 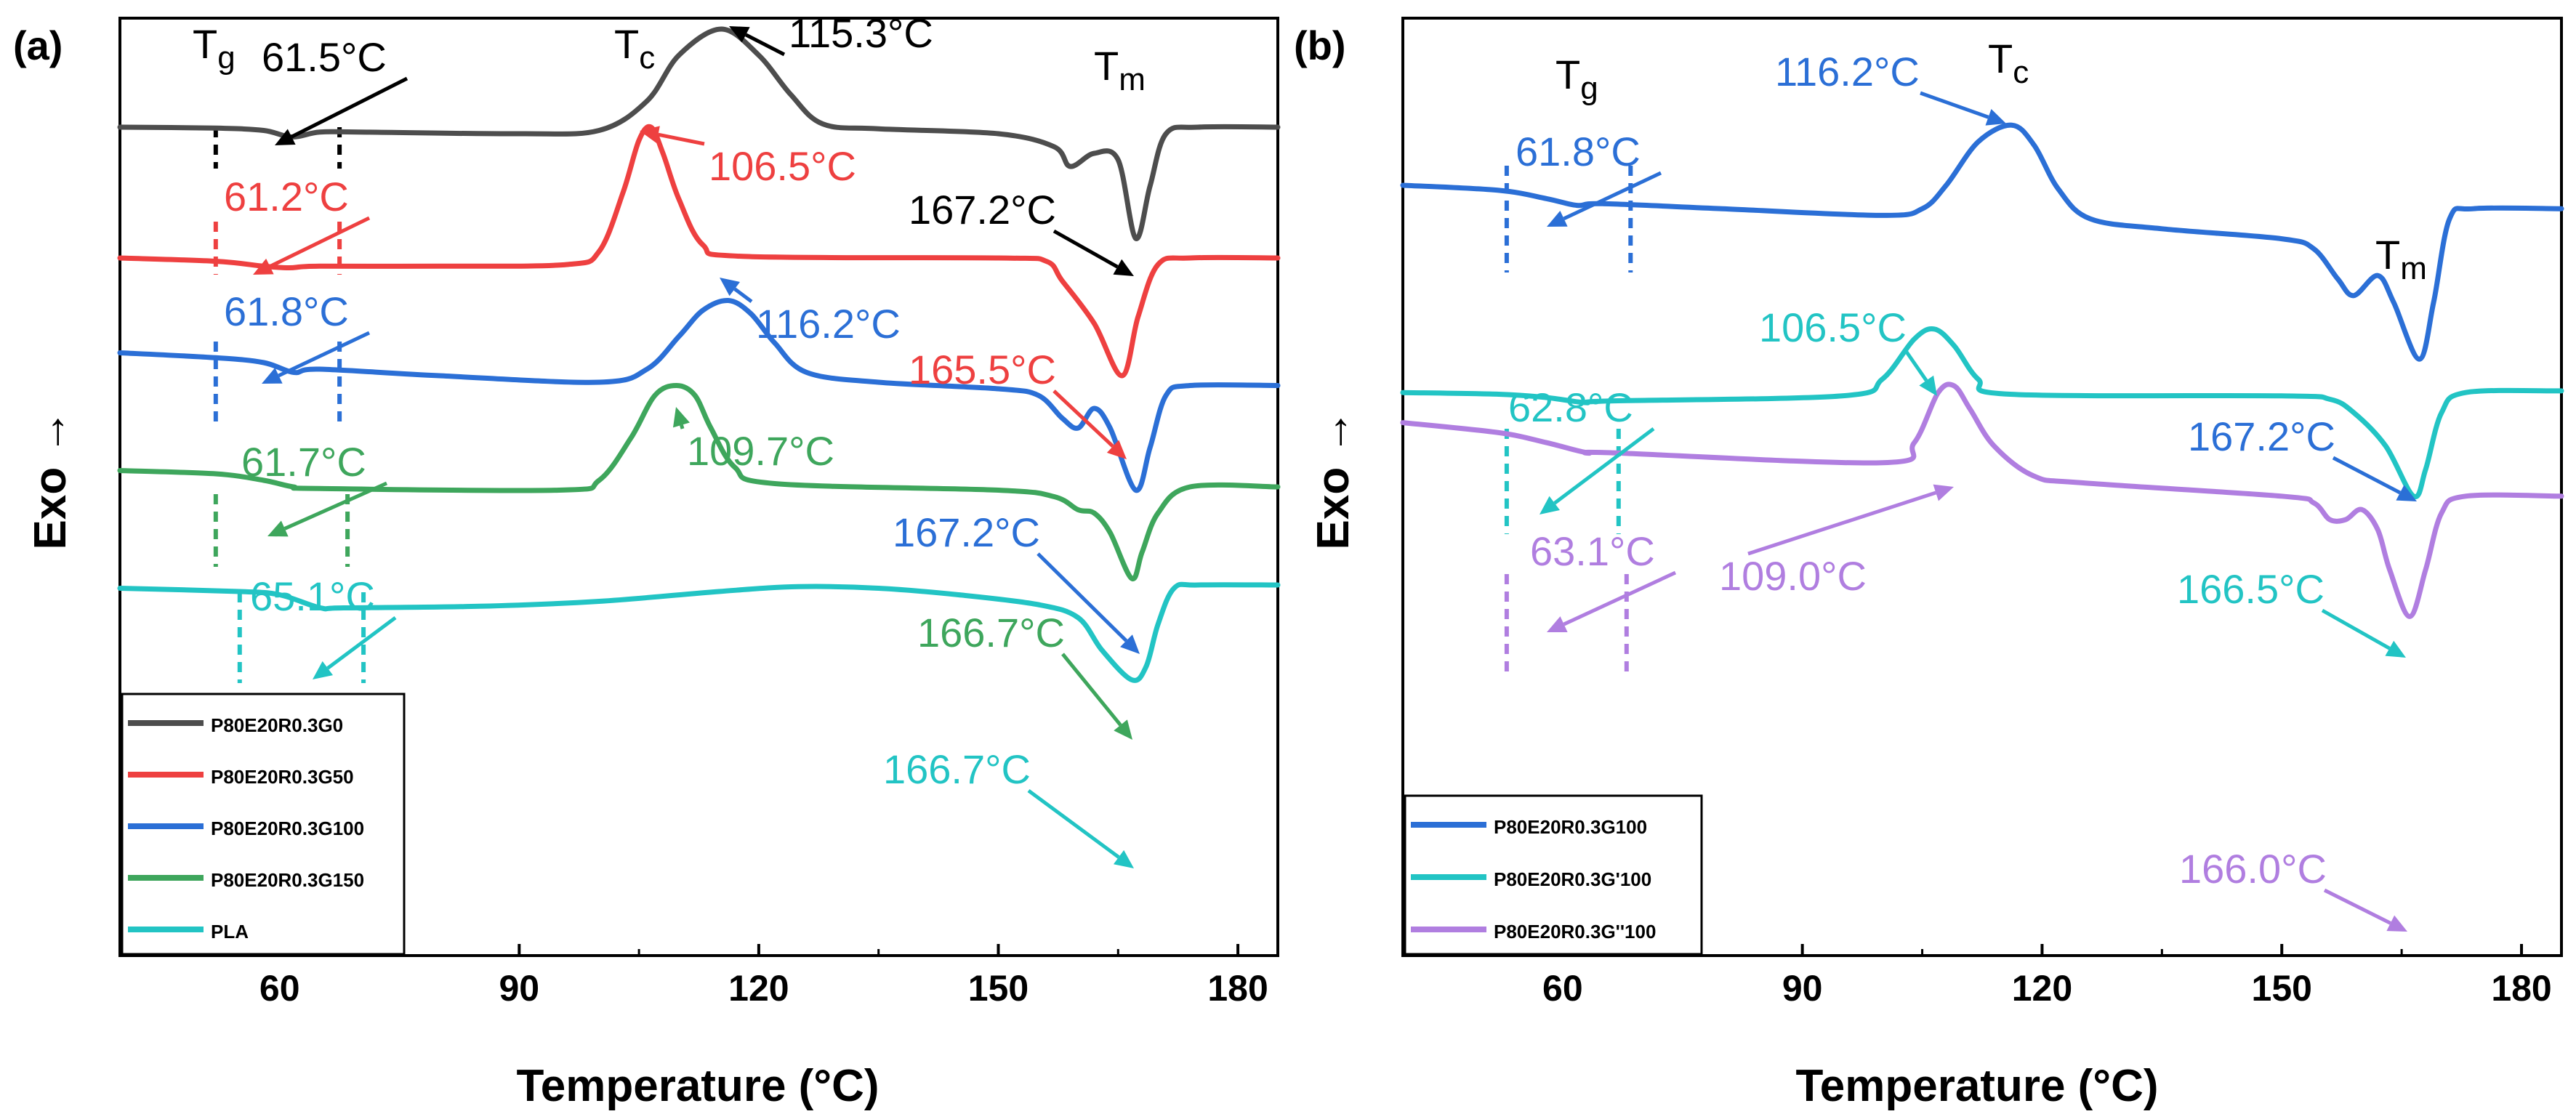 I want to click on legend-label: P80E20R0.3G150, so click(x=287, y=880).